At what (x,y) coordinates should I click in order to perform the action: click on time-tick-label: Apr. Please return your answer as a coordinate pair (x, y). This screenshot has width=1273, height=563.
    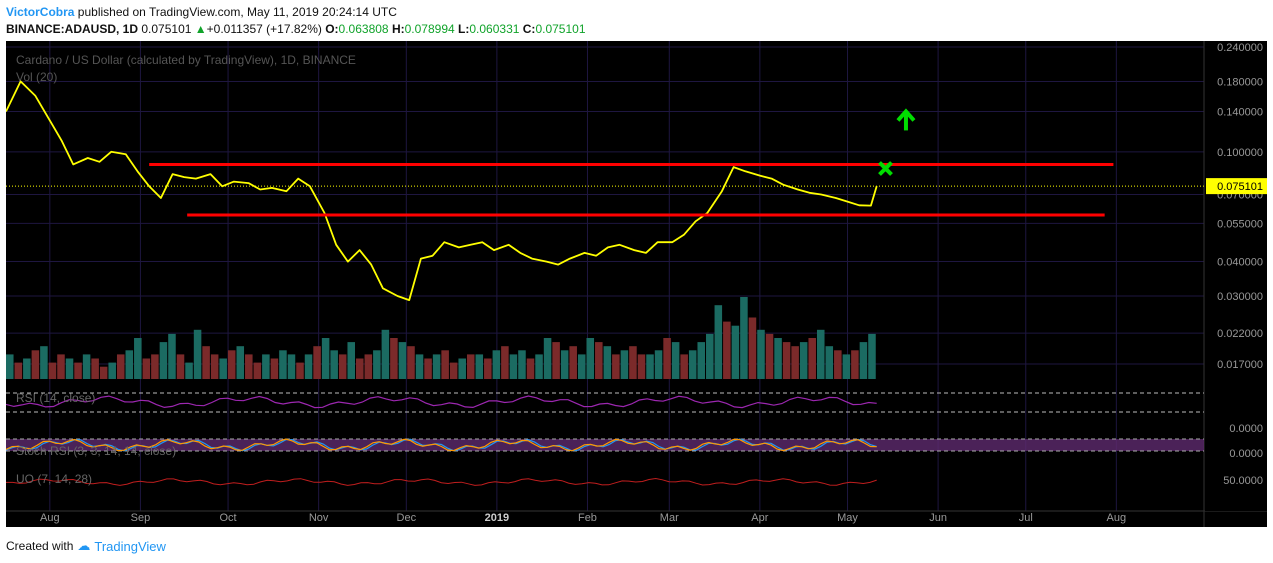
    Looking at the image, I should click on (759, 518).